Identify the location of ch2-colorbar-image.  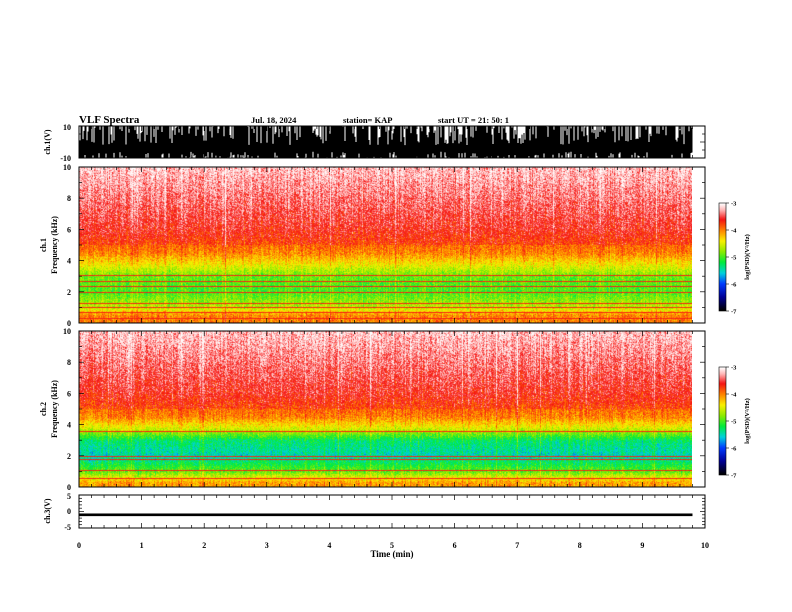
(722, 421).